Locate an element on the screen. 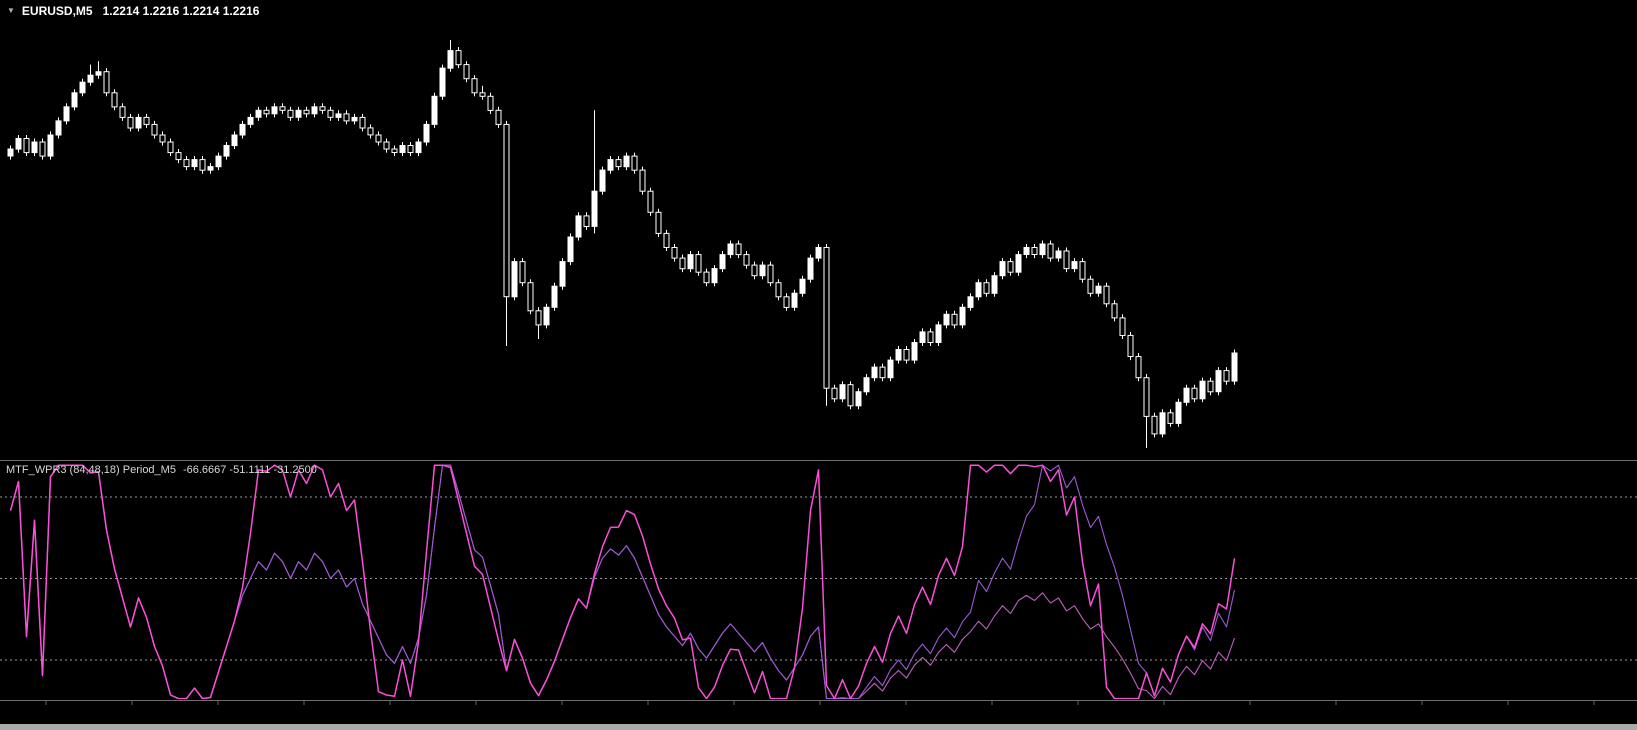  symbol-timeframe-label: EURUSD,M5 is located at coordinates (57, 11).